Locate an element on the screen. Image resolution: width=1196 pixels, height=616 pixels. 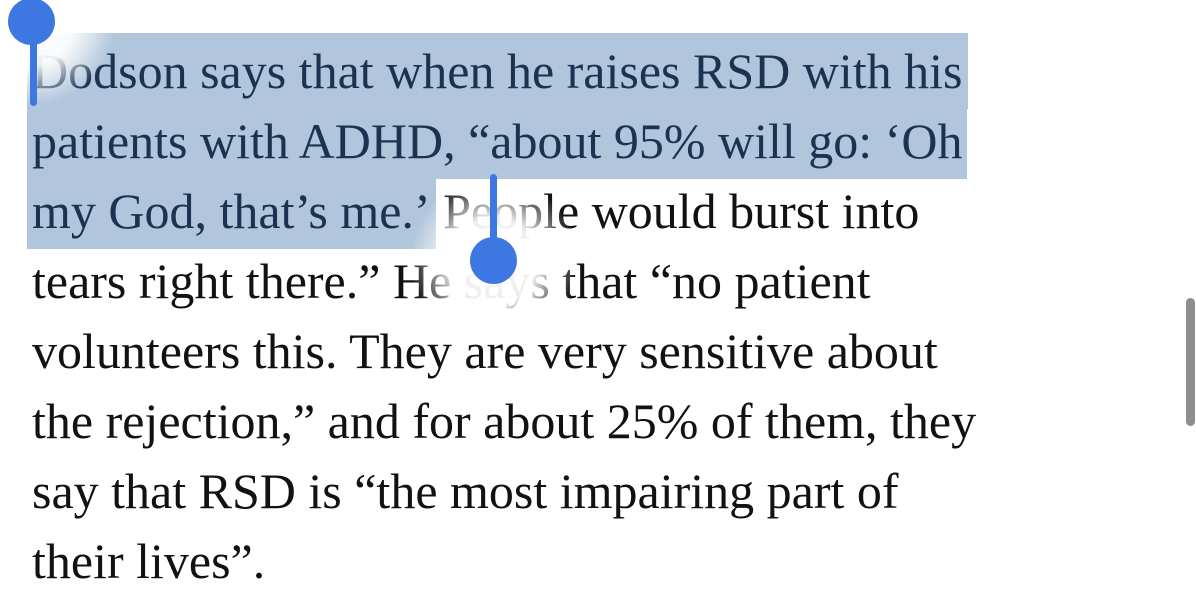
selection-handle-end-icon is located at coordinates (493, 260).